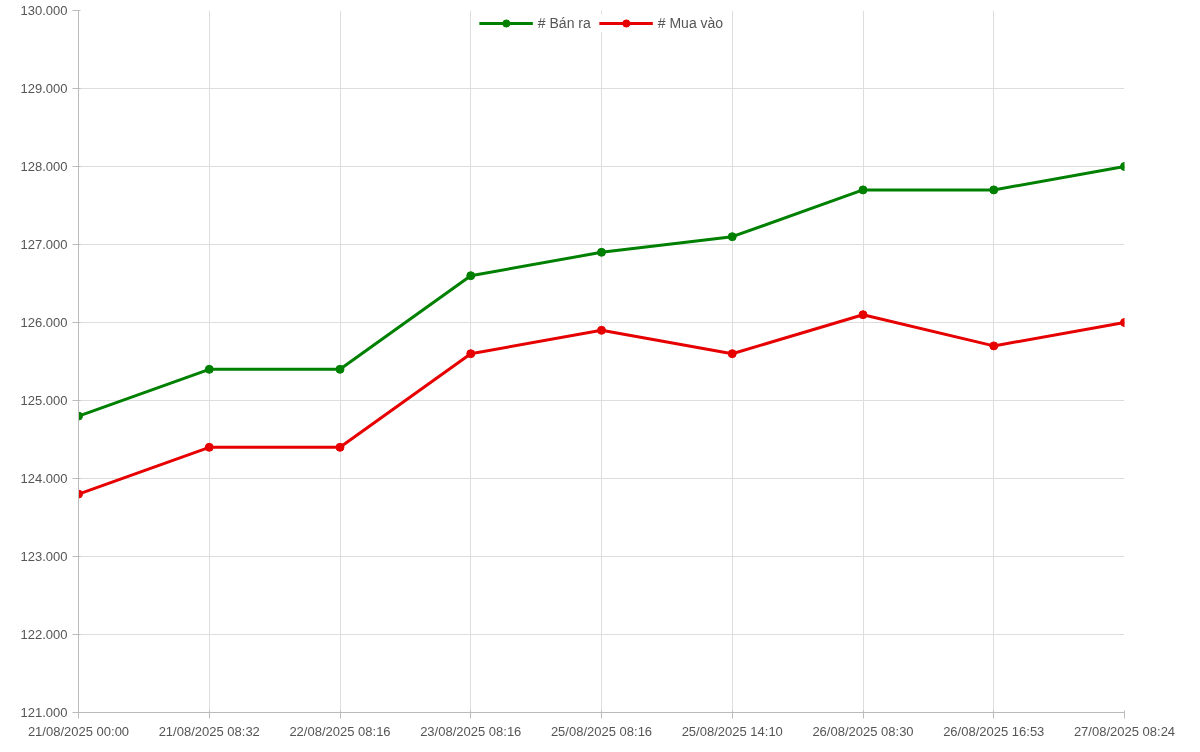 This screenshot has height=752, width=1200. What do you see at coordinates (44, 88) in the screenshot?
I see `y-tick-label: 129.000` at bounding box center [44, 88].